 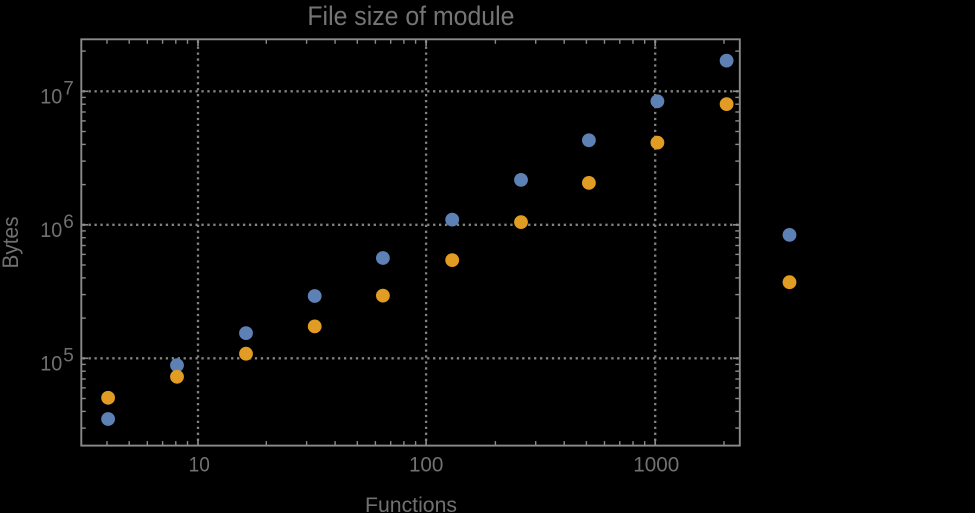 What do you see at coordinates (411, 502) in the screenshot?
I see `svg-text: Functions` at bounding box center [411, 502].